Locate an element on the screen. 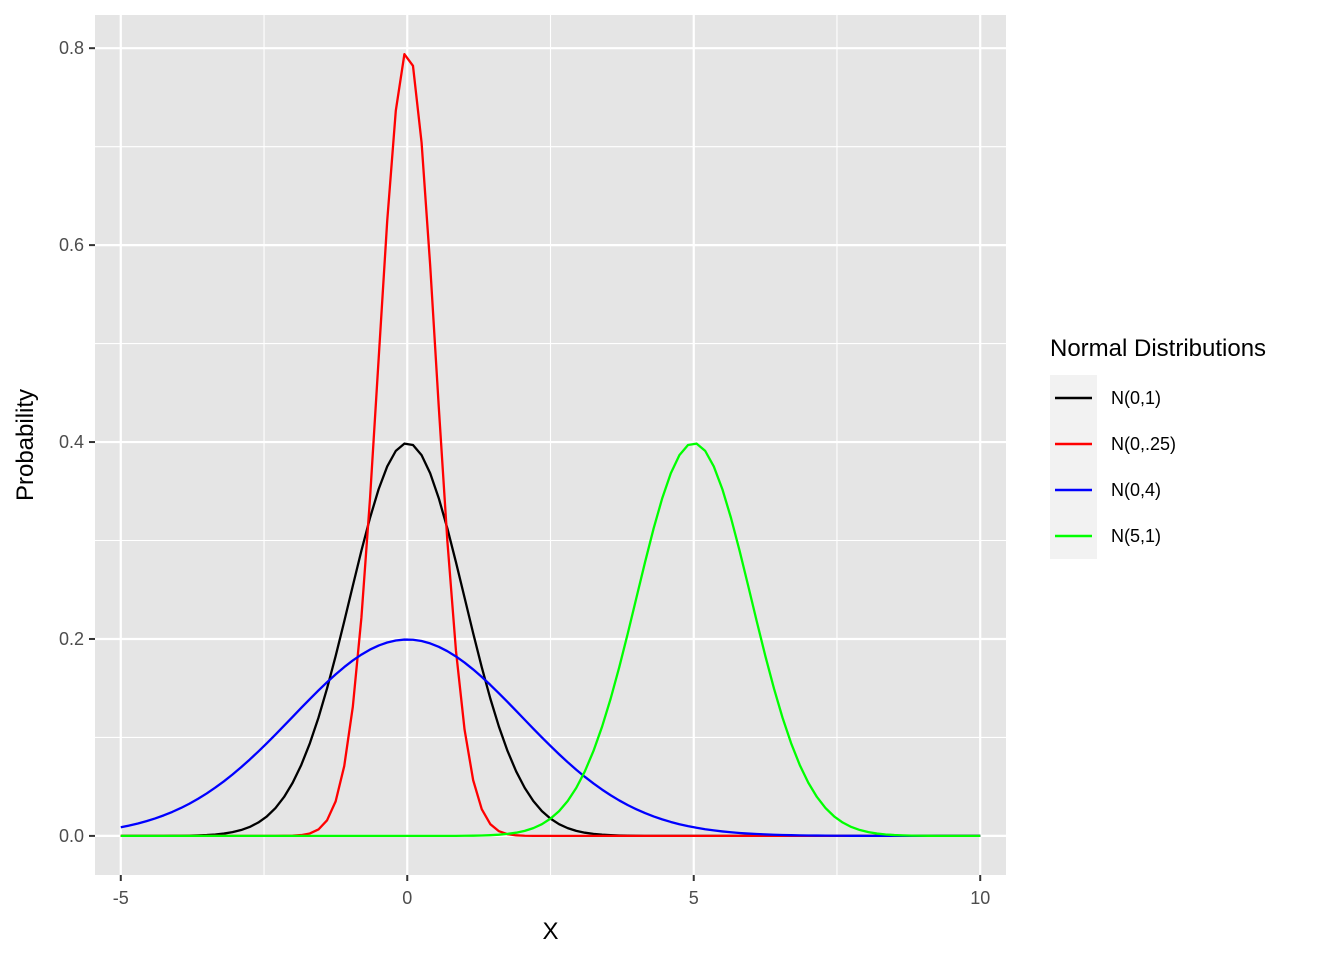 Image resolution: width=1344 pixels, height=960 pixels. x-tick-label: 0 is located at coordinates (407, 898).